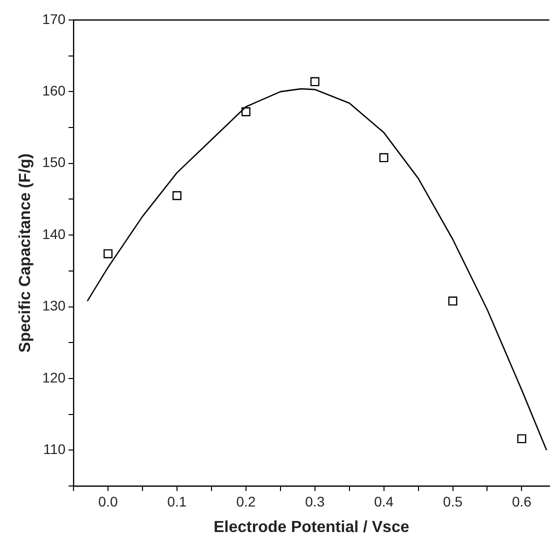 This screenshot has height=545, width=556. I want to click on x-tick-label: 0.6, so click(522, 501).